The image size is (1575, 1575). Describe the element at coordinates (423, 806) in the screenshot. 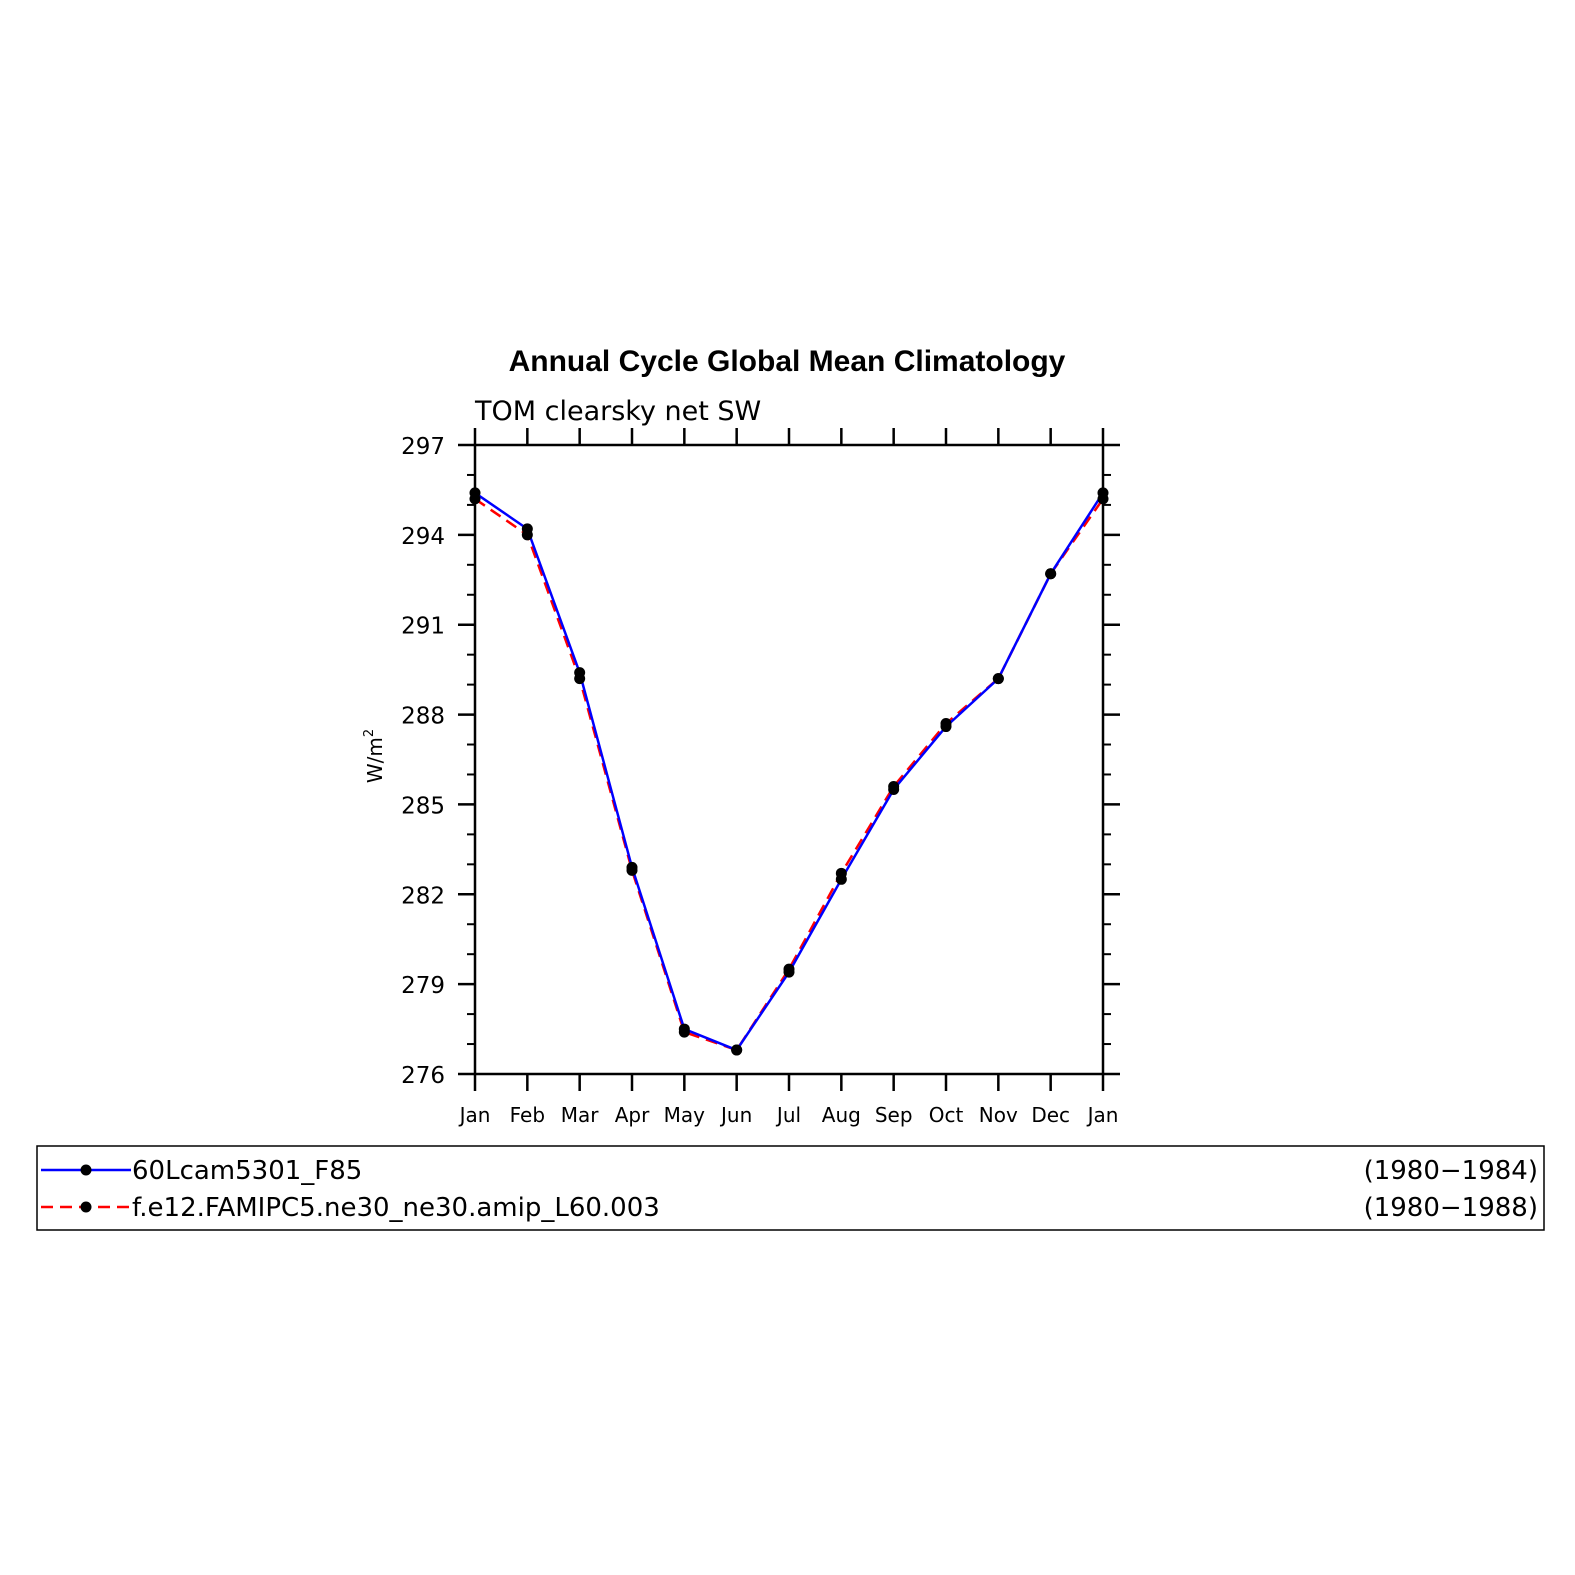

I see `y-tick-label: 285` at that location.